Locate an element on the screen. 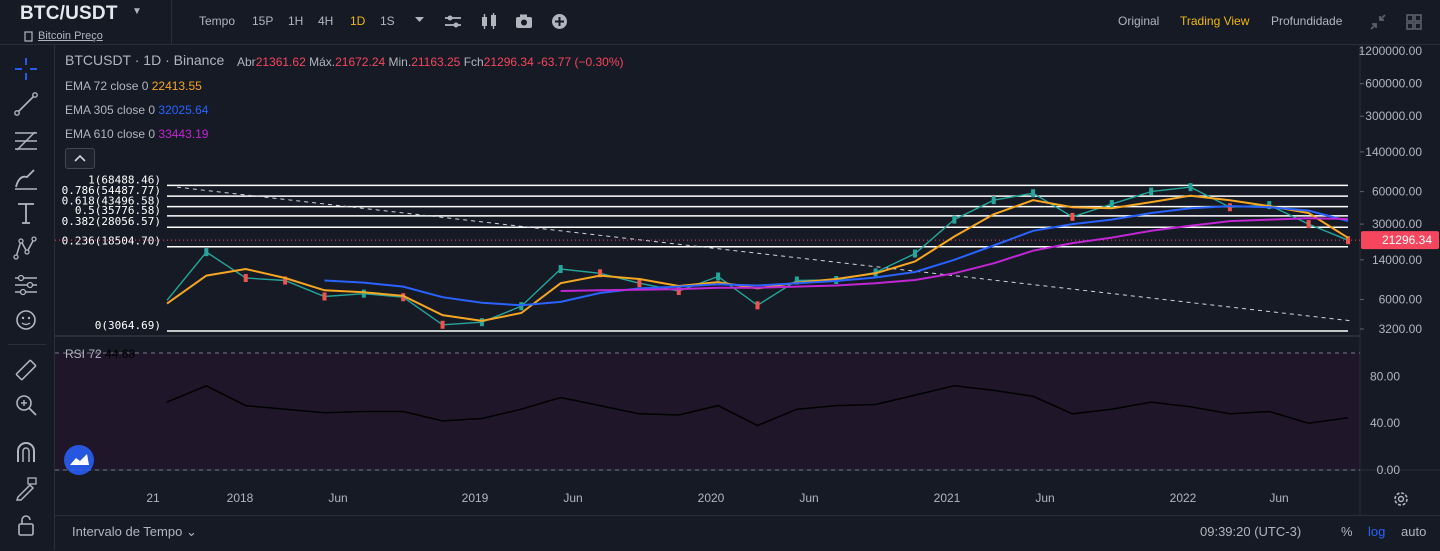 This screenshot has height=551, width=1440. time-tick-label: 21 is located at coordinates (153, 498).